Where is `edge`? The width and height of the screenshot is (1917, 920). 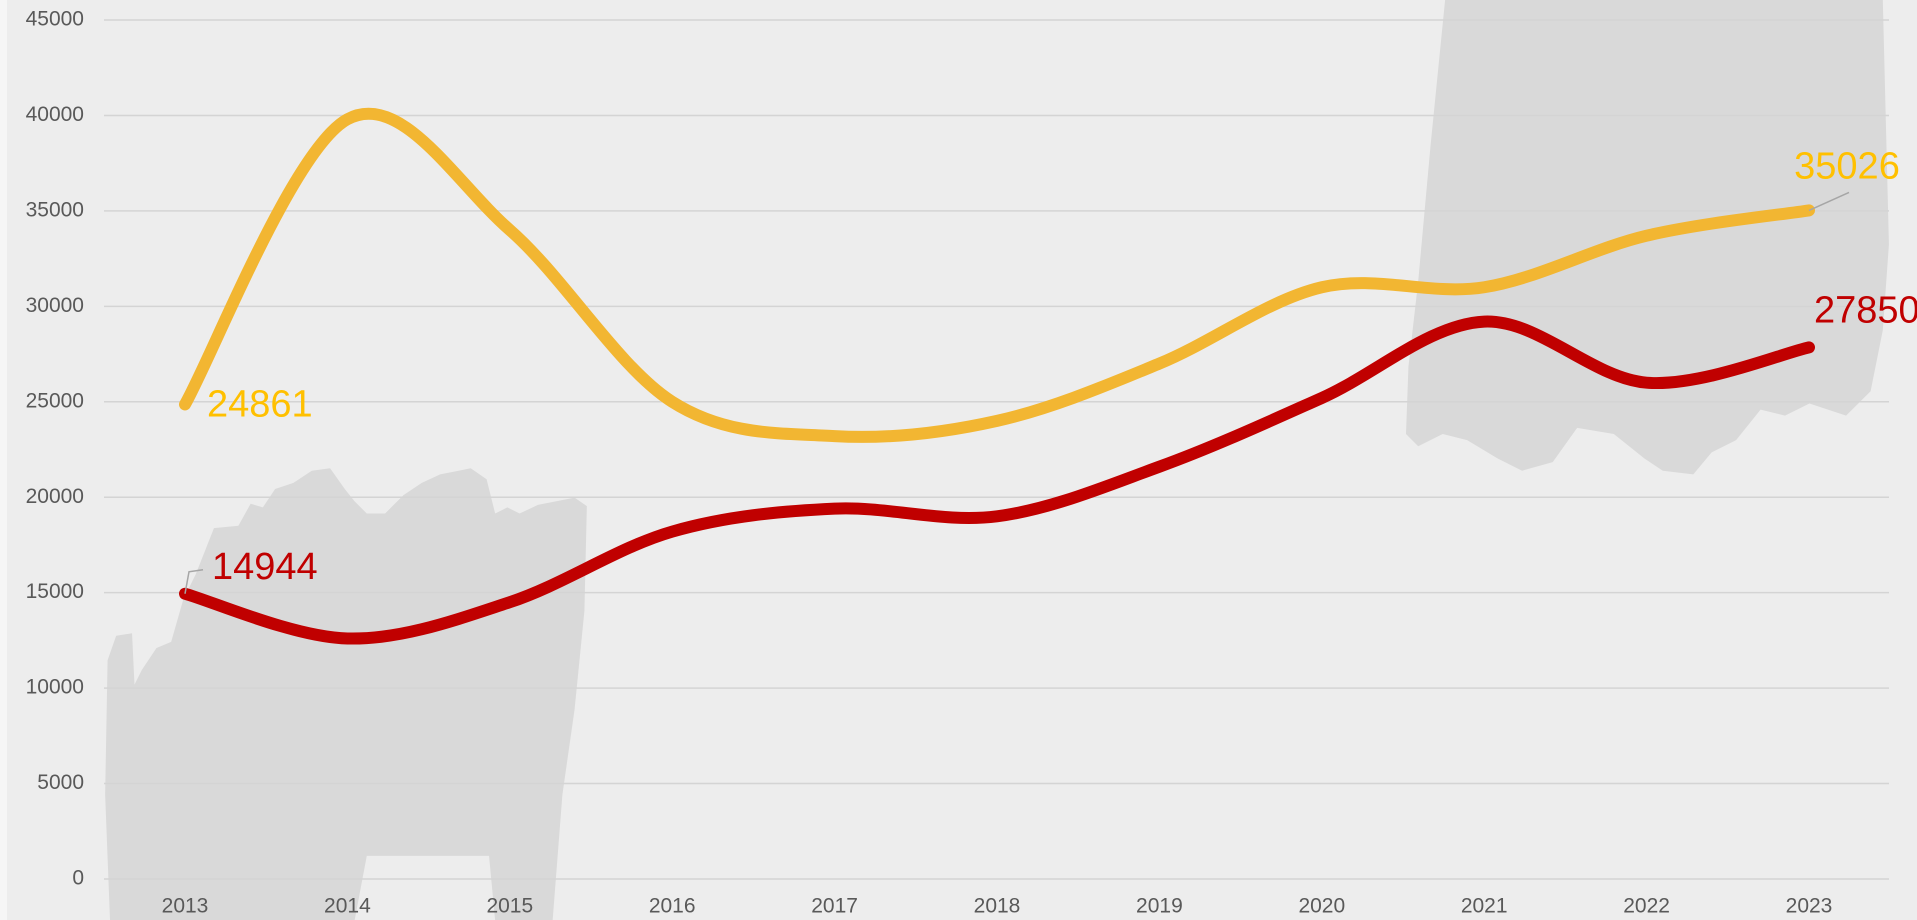 edge is located at coordinates (3, 460).